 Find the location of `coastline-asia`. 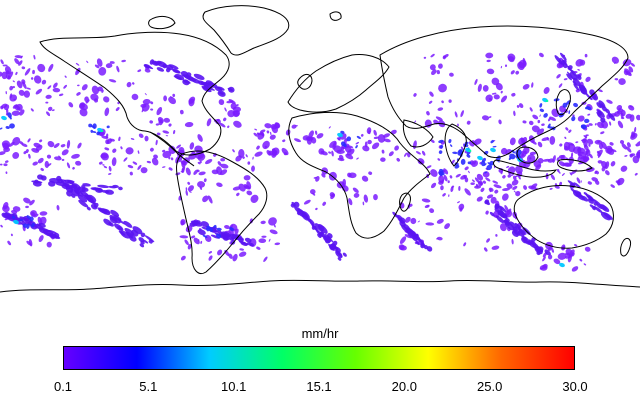

coastline-asia is located at coordinates (504, 92).